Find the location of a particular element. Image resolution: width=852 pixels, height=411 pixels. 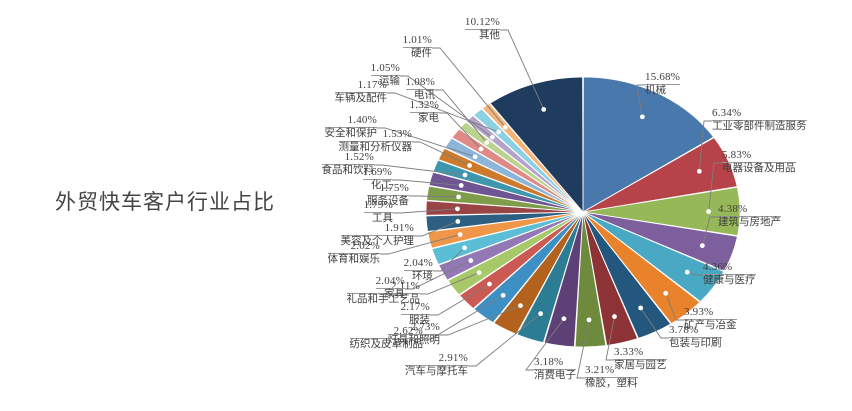

slice-percent: 2.11% is located at coordinates (405, 286).